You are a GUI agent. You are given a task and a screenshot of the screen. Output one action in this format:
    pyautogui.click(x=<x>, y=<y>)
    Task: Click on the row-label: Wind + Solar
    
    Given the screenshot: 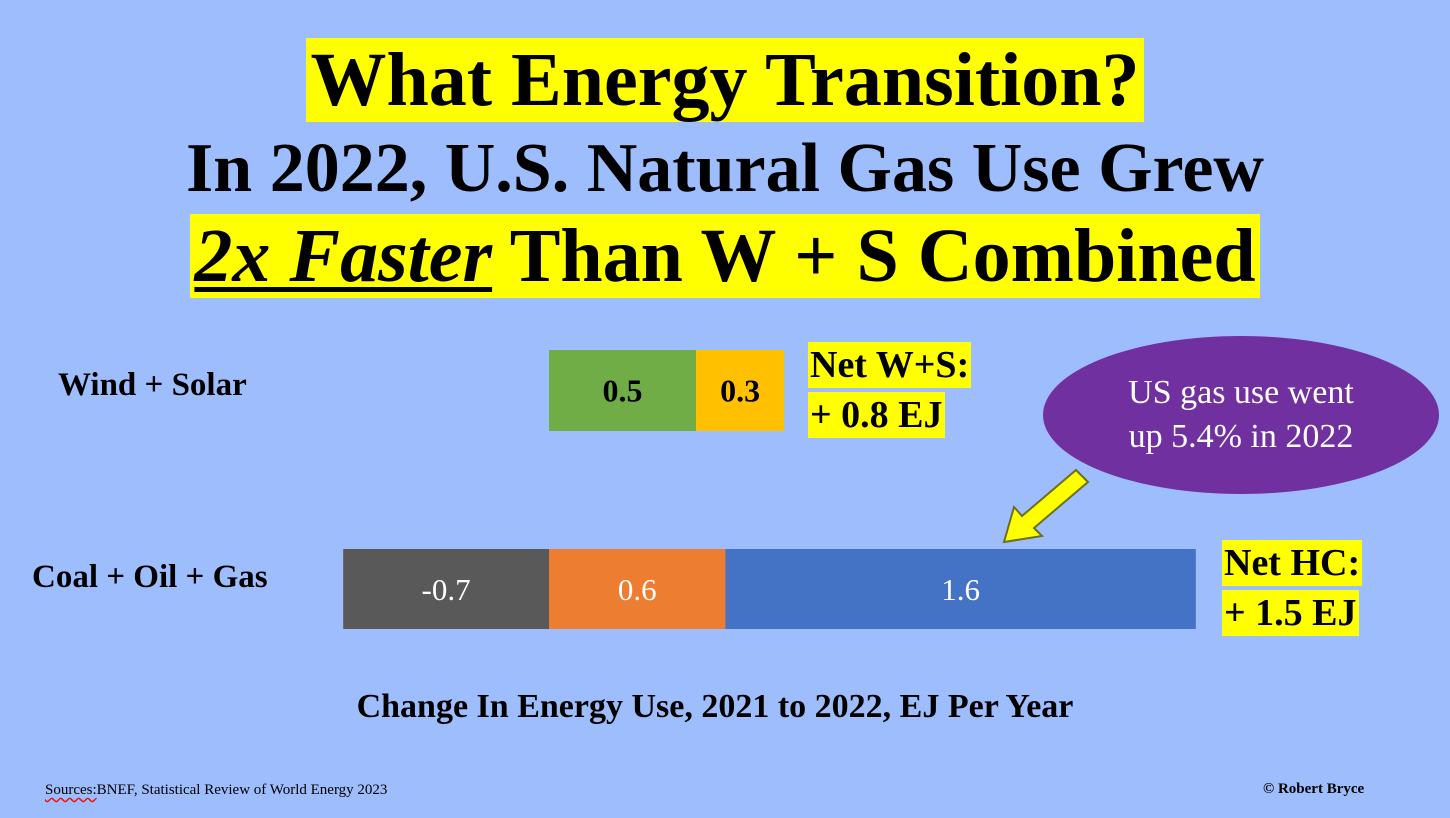 What is the action you would take?
    pyautogui.click(x=152, y=385)
    